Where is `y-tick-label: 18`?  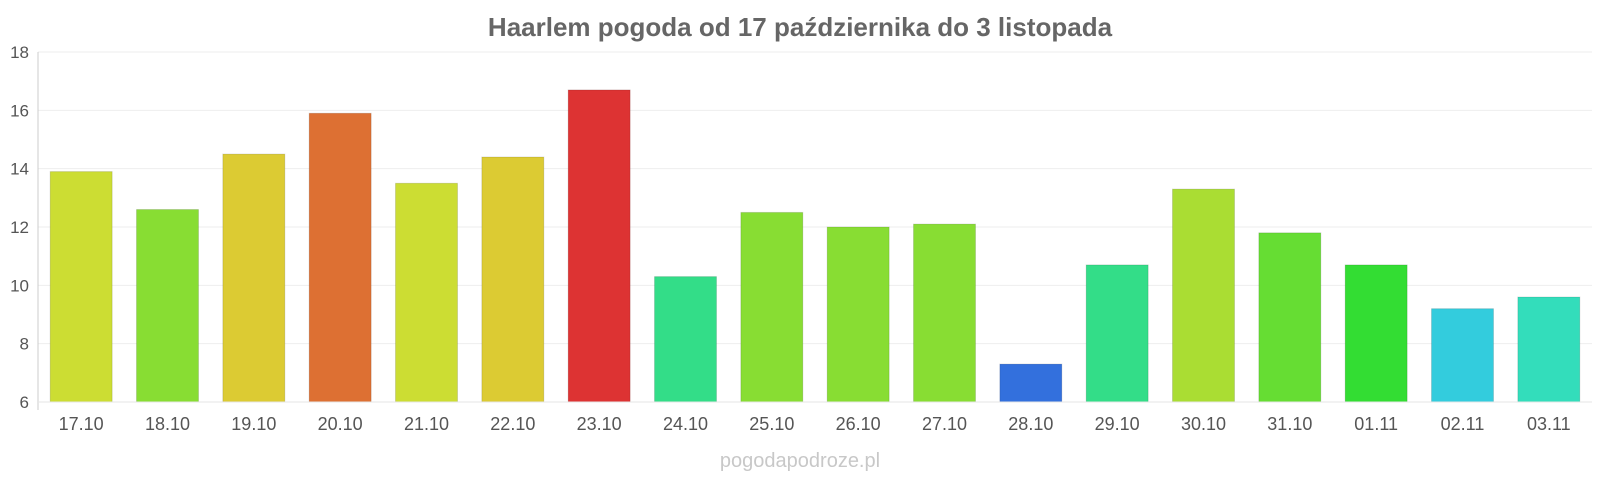
y-tick-label: 18 is located at coordinates (19, 52).